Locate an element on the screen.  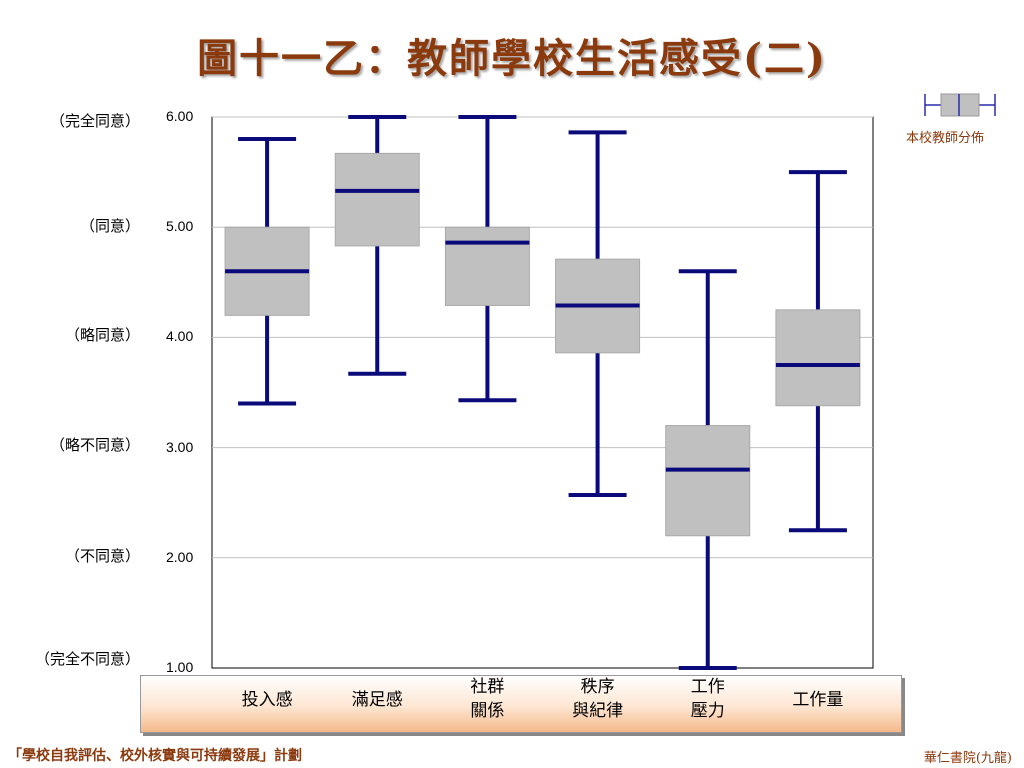
category-label-line1: 滿足感 is located at coordinates (377, 700).